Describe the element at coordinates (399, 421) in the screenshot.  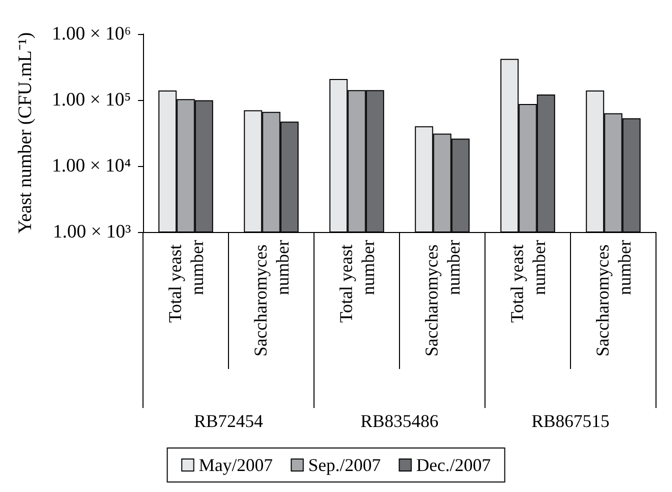
I see `text: RB835486` at that location.